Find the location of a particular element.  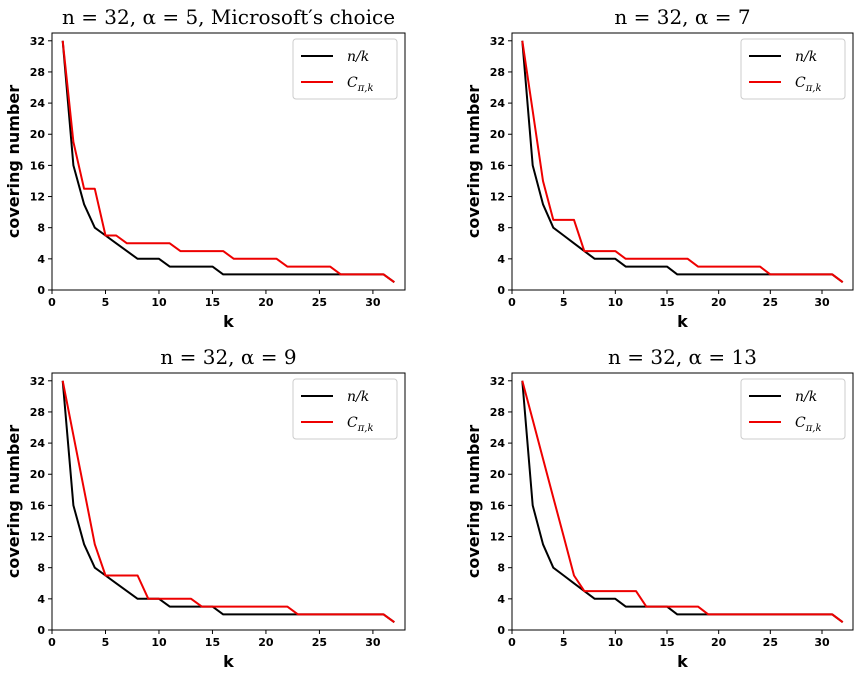

chart-title: n = 32, α = 9 is located at coordinates (228, 357).